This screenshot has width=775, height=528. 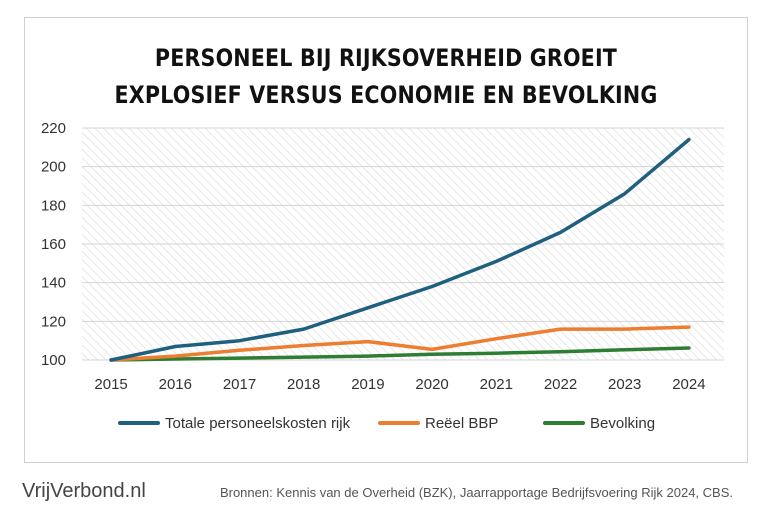 What do you see at coordinates (431, 384) in the screenshot?
I see `x-tick-label: 2020` at bounding box center [431, 384].